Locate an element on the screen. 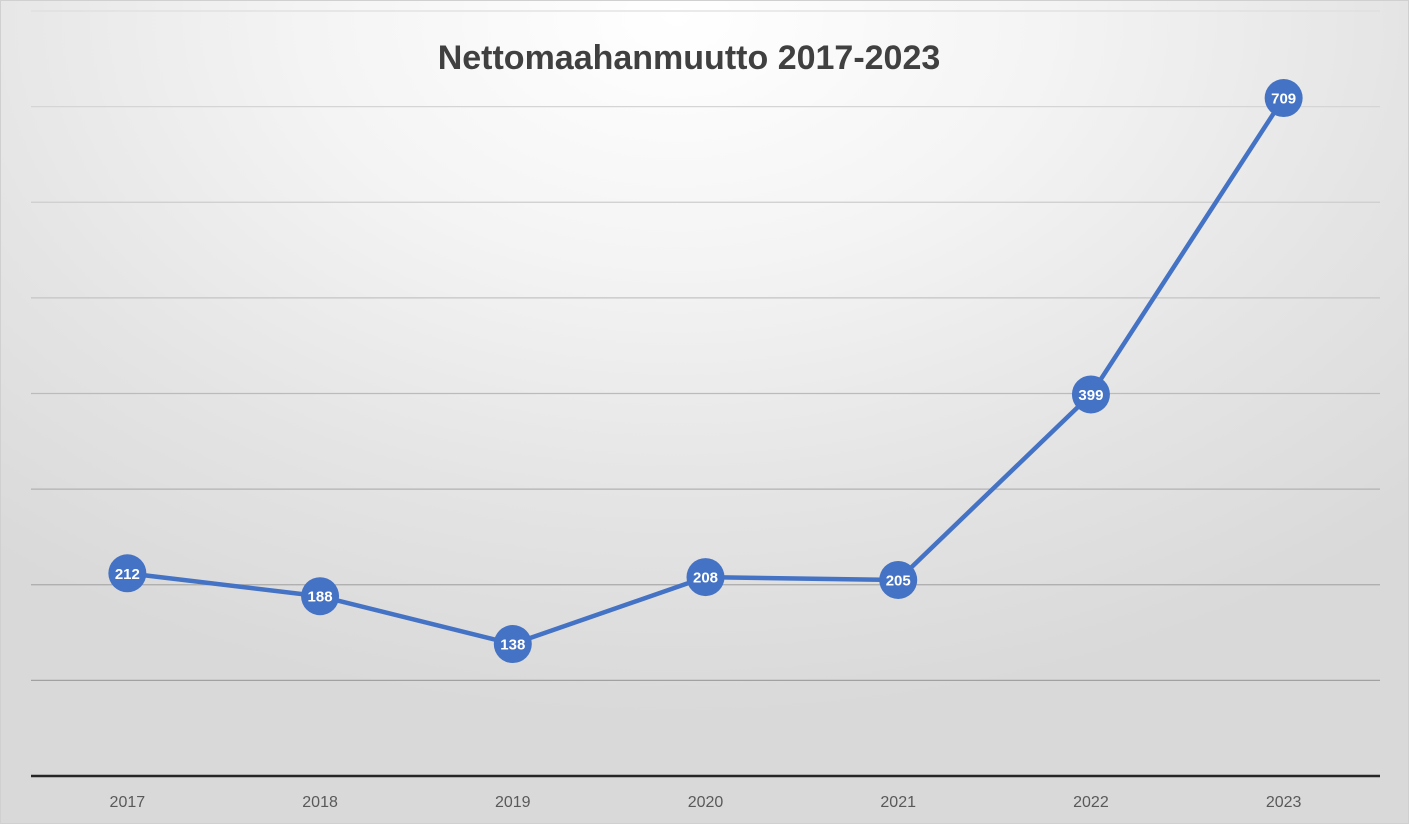 The image size is (1409, 825). data-label: 212 is located at coordinates (127, 574).